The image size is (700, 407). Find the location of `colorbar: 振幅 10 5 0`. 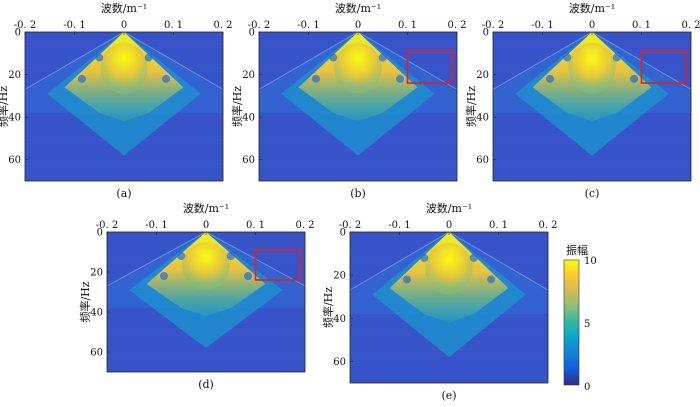

colorbar: 振幅 10 5 0 is located at coordinates (580, 318).